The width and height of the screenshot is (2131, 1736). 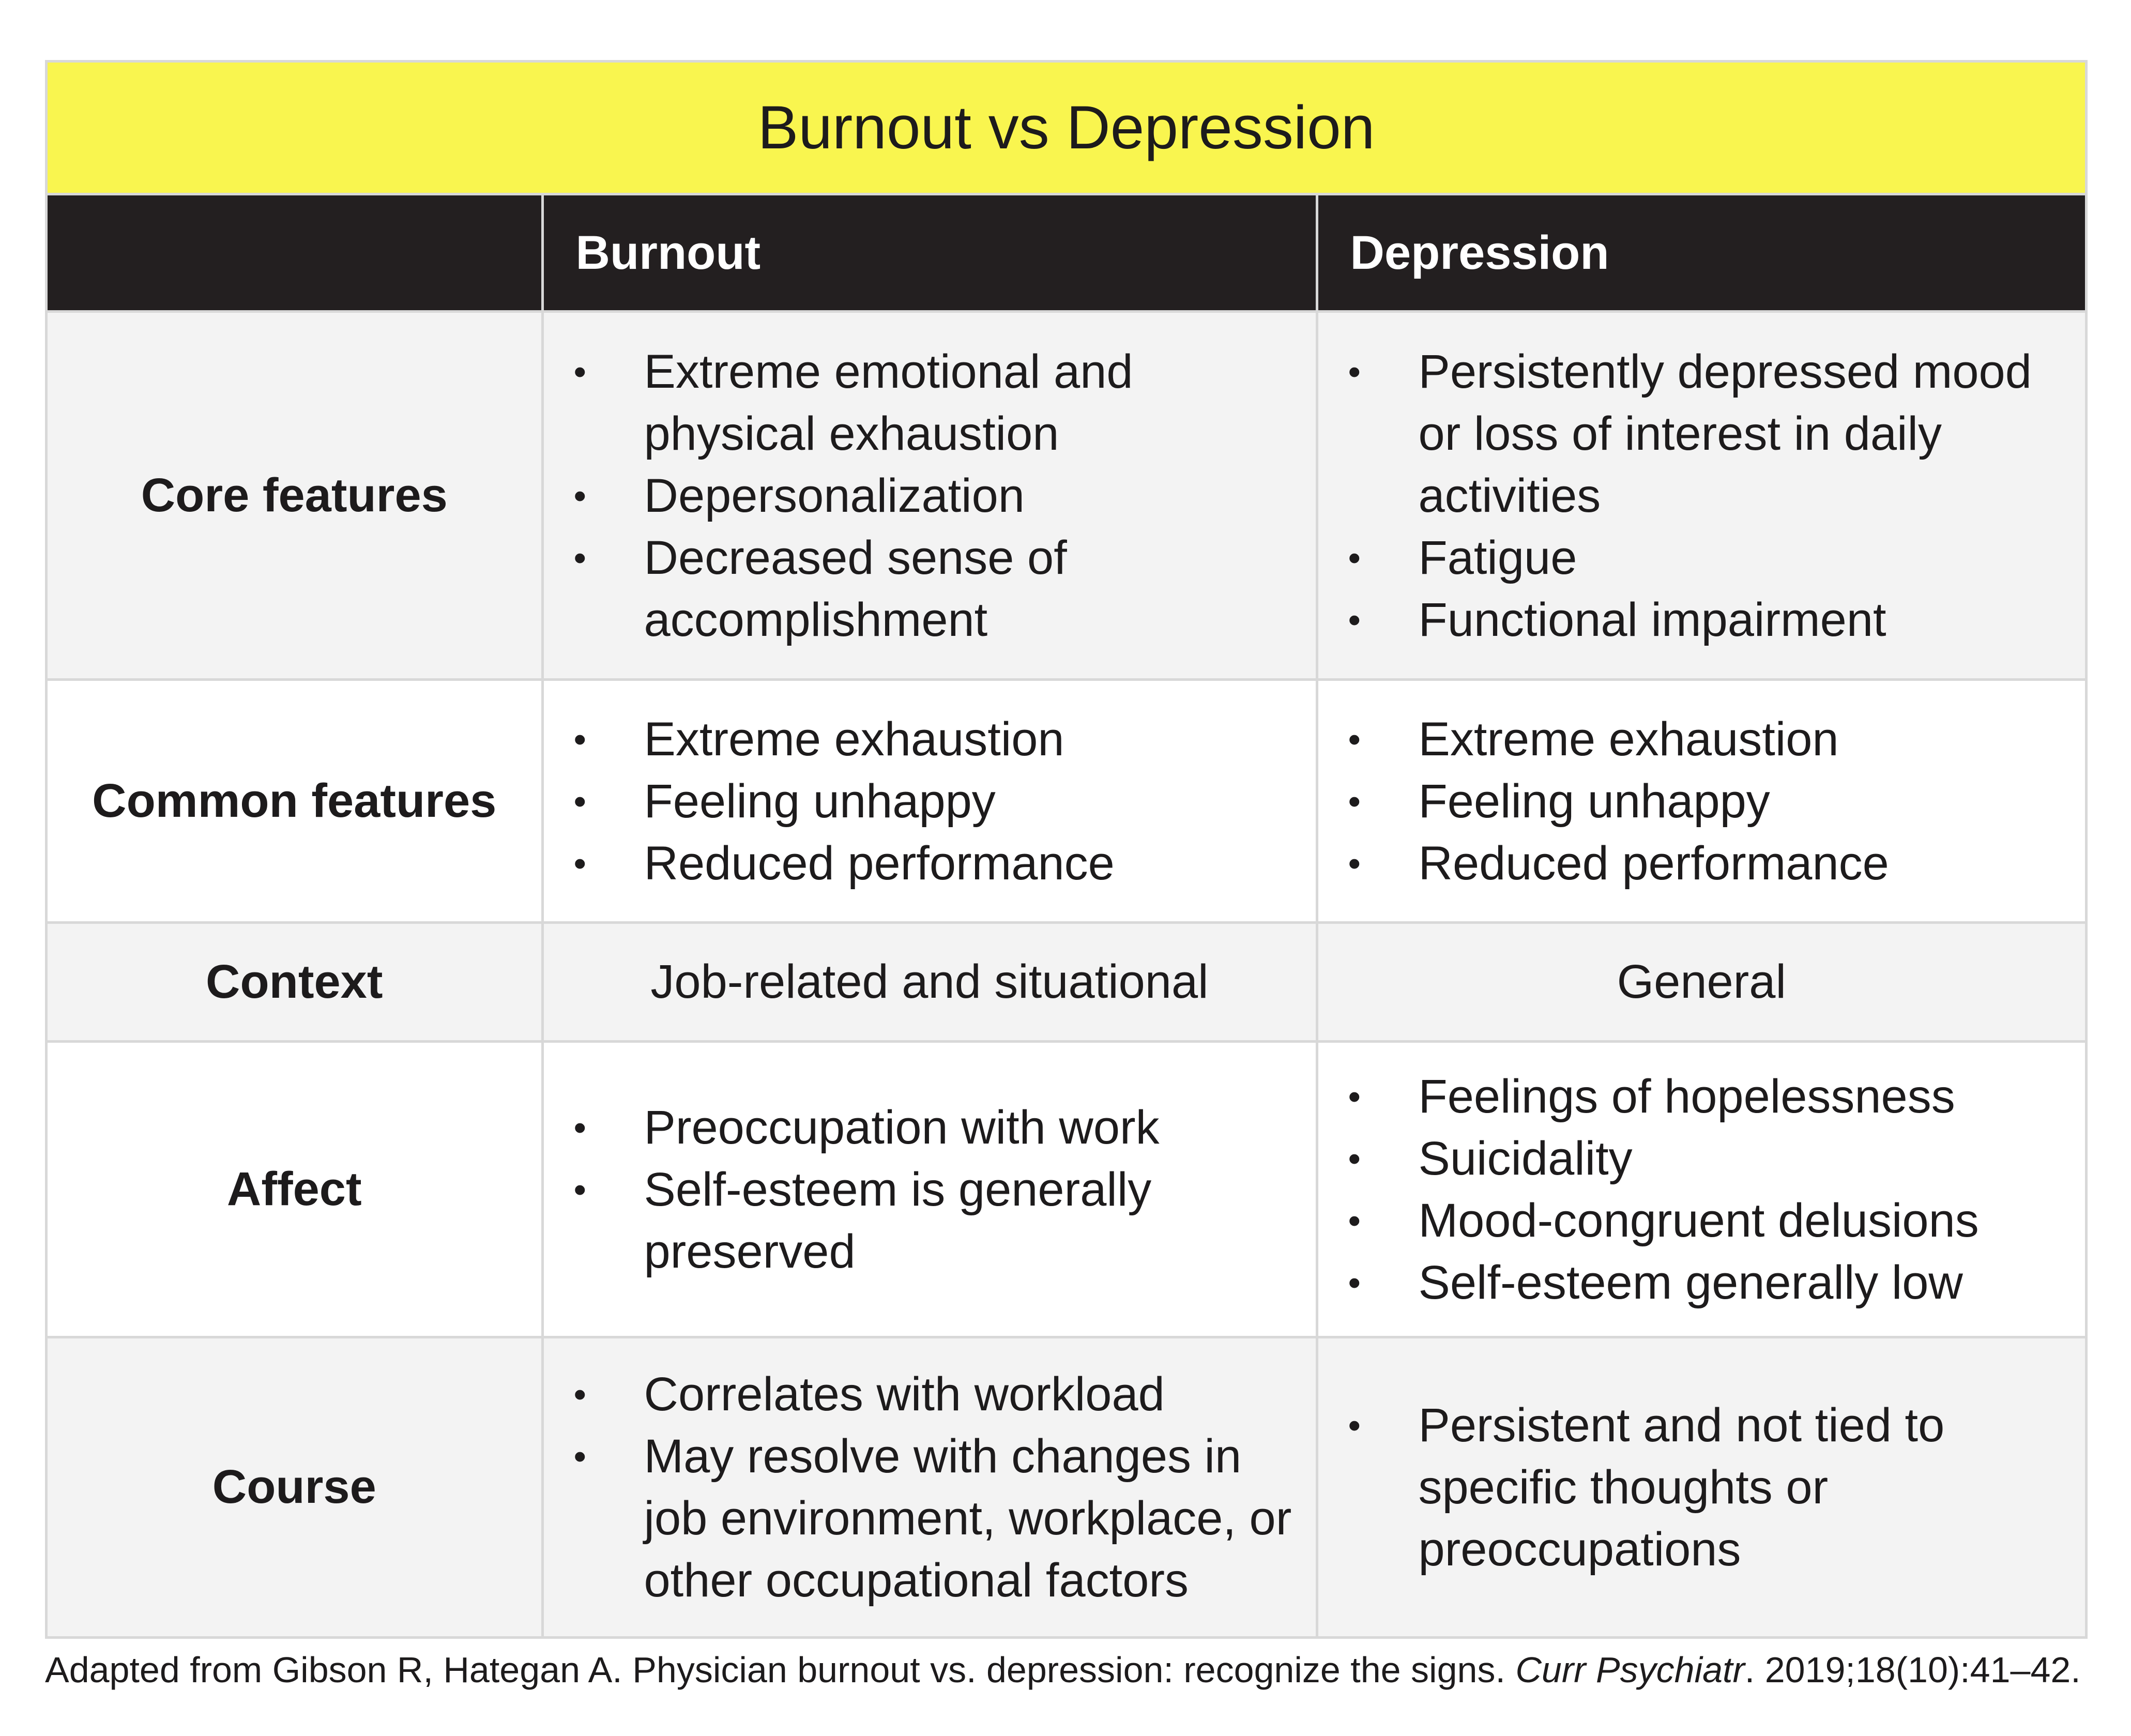 I want to click on list-item: Fatigue, so click(x=1691, y=558).